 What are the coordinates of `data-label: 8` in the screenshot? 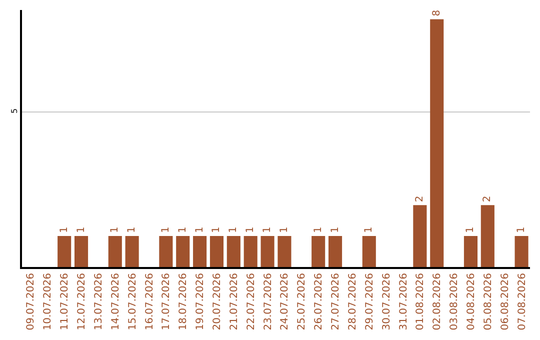 It's located at (436, 13).